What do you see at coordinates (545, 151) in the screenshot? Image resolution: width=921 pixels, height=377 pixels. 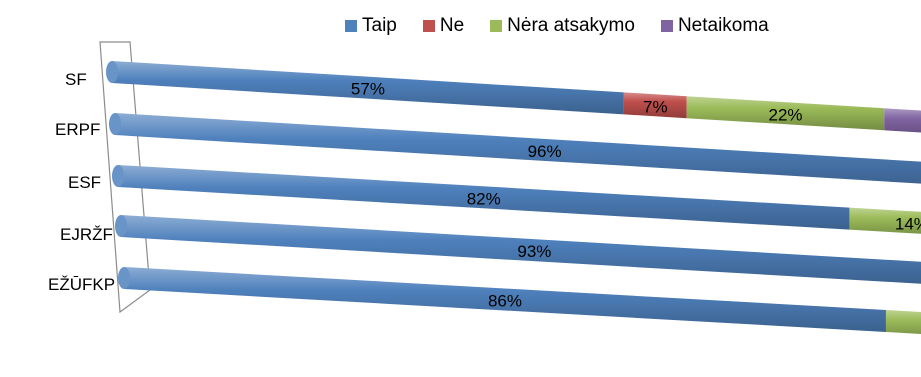 I see `data-label: 96%` at bounding box center [545, 151].